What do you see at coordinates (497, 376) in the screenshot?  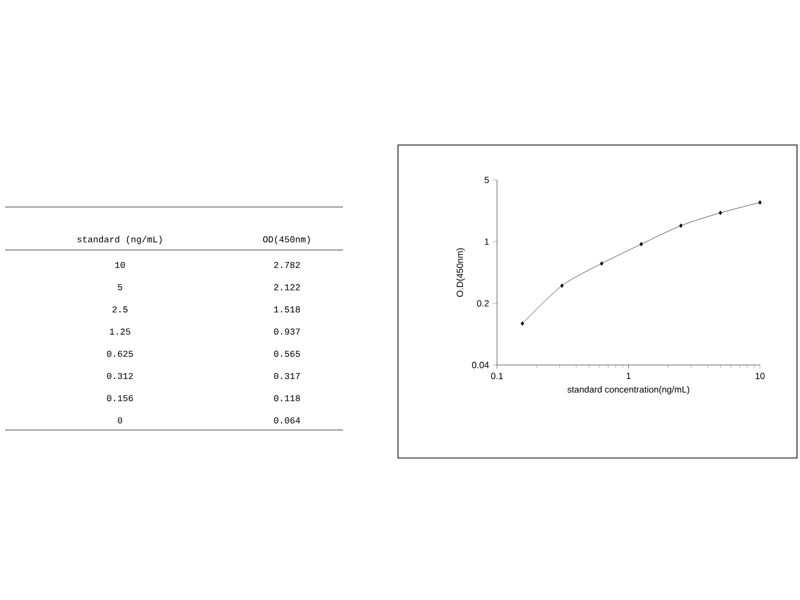 I see `x-tick-label: 0.1` at bounding box center [497, 376].